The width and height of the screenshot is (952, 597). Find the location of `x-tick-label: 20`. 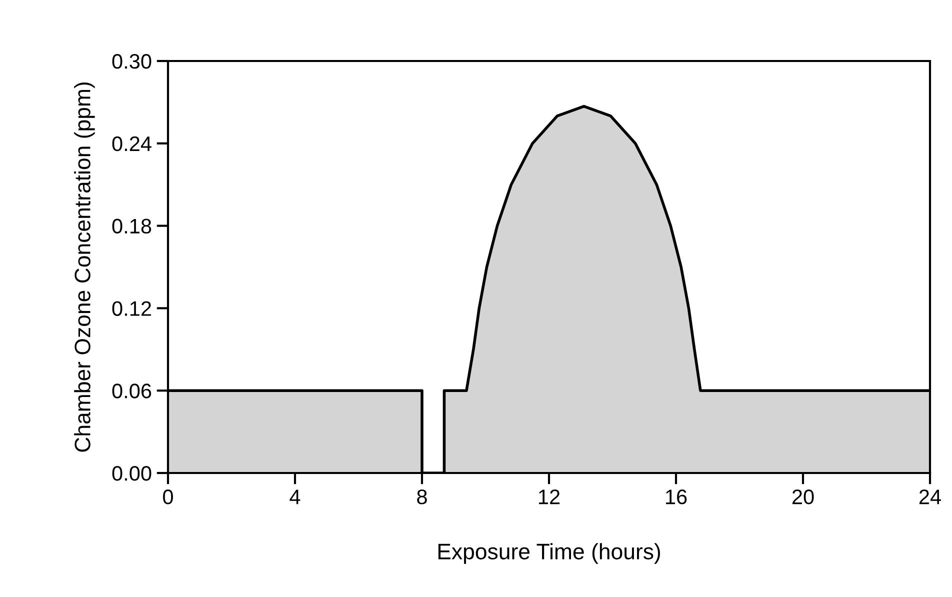

x-tick-label: 20 is located at coordinates (803, 497).